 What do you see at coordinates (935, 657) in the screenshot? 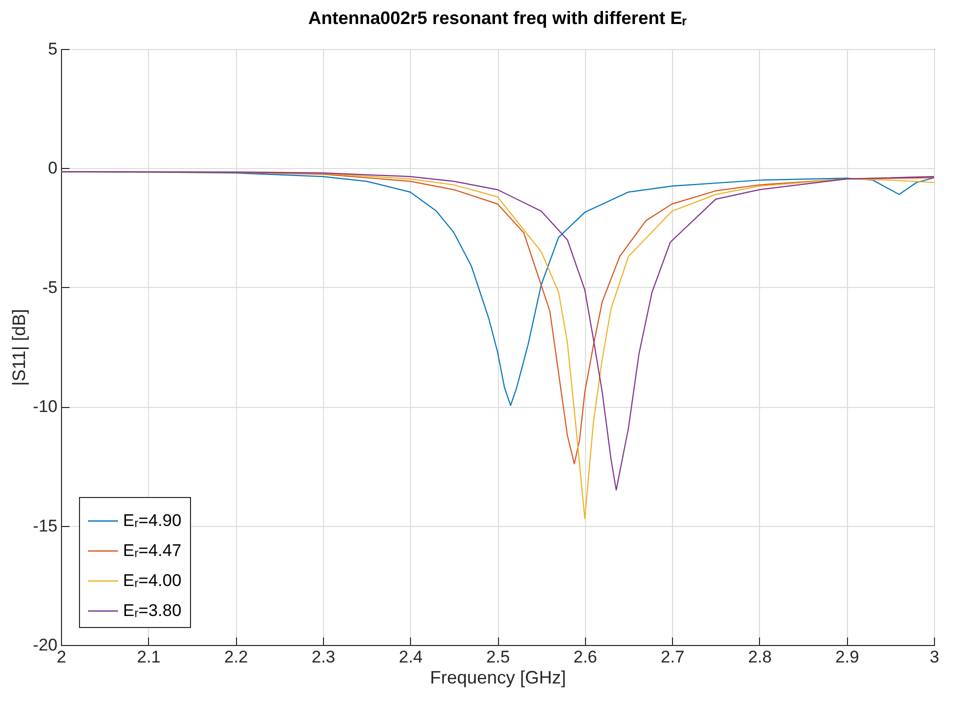
I see `x-tick-label: 3` at bounding box center [935, 657].